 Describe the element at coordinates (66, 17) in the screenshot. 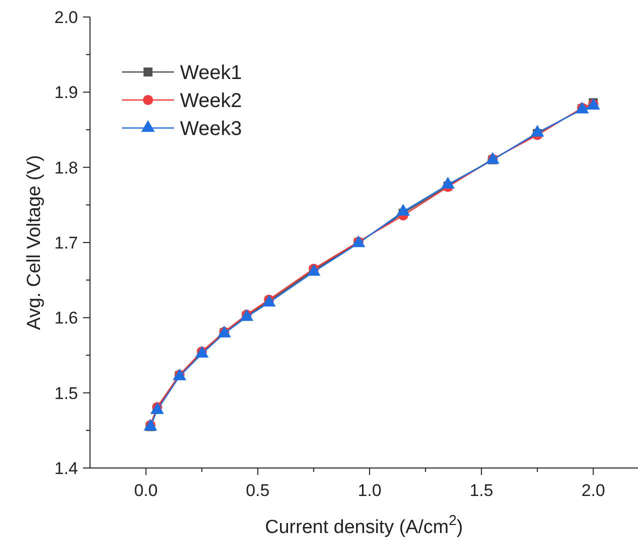

I see `y-tick-label: 2.0` at that location.